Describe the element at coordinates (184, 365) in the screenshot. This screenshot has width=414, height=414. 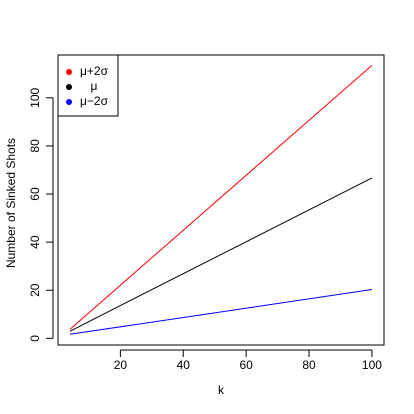
I see `x-tick-label: 40` at that location.